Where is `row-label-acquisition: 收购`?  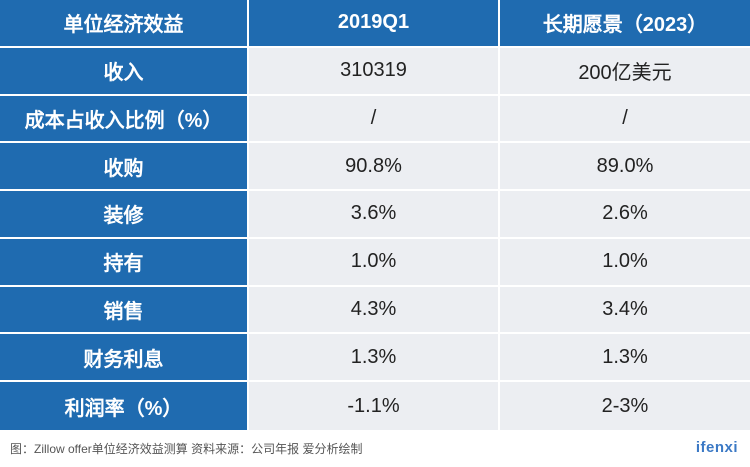 row-label-acquisition: 收购 is located at coordinates (124, 167).